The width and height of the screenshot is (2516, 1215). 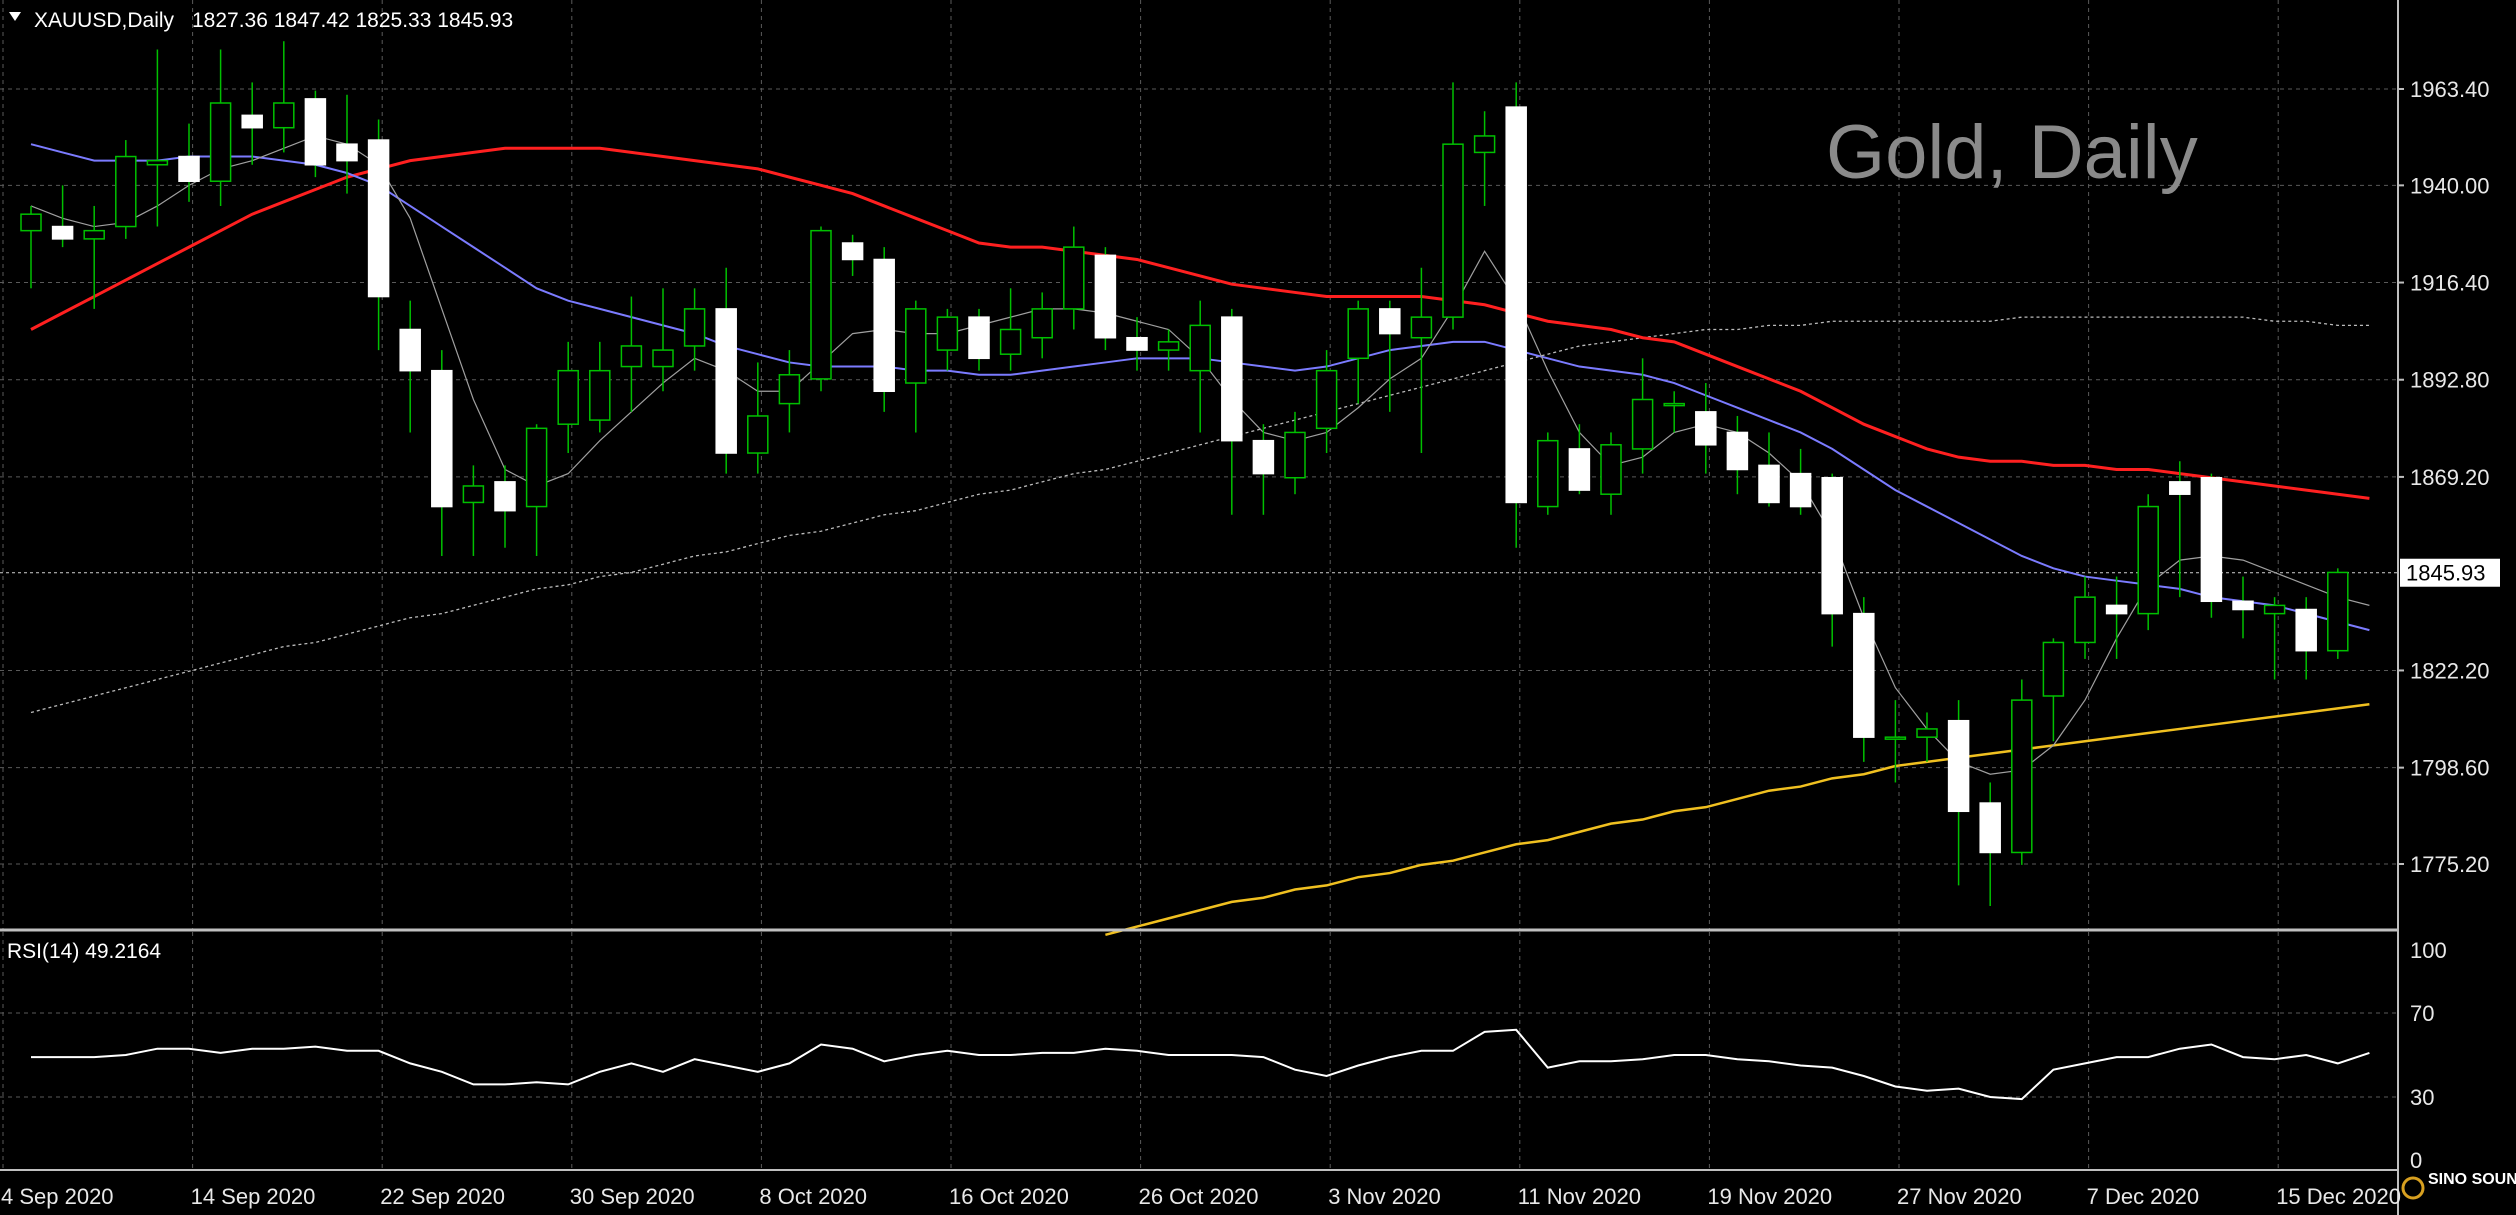 I want to click on x-tick-label: 11 Nov 2020, so click(x=1579, y=1196).